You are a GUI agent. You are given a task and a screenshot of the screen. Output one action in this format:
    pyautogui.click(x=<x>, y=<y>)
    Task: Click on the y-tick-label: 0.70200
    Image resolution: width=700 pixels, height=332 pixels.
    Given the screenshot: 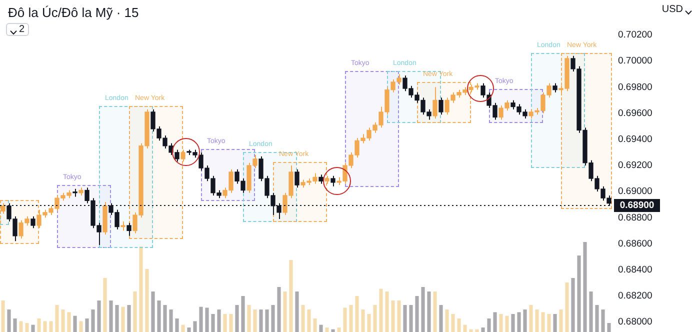 What is the action you would take?
    pyautogui.click(x=635, y=35)
    